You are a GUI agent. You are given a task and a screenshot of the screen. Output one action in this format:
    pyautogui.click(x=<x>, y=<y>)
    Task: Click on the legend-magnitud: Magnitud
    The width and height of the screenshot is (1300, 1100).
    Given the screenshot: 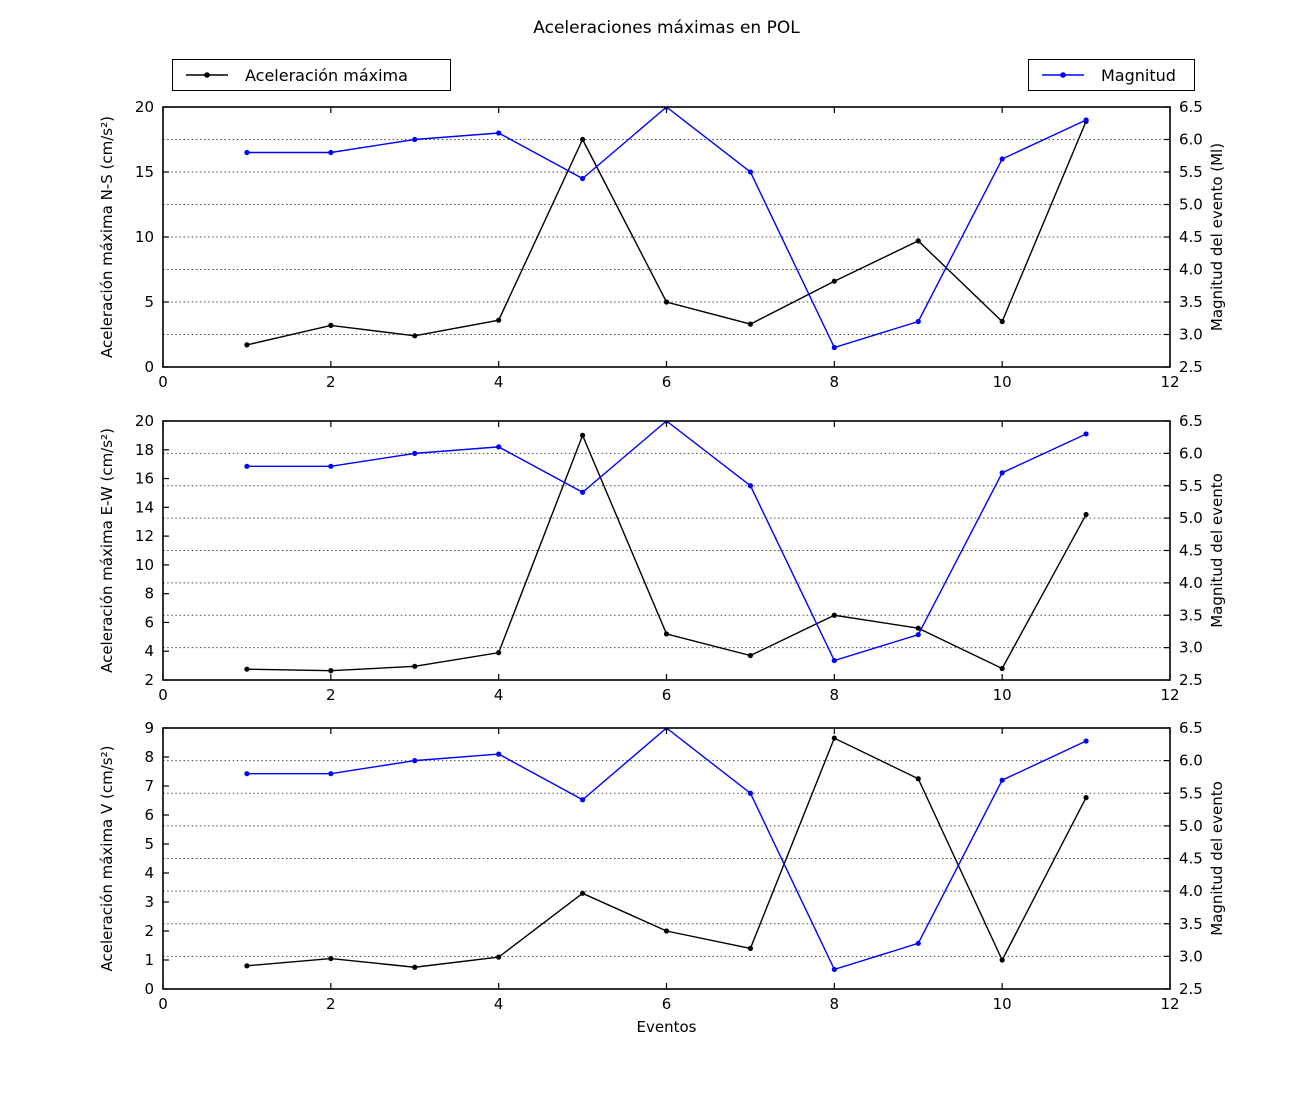 What is the action you would take?
    pyautogui.click(x=1111, y=75)
    